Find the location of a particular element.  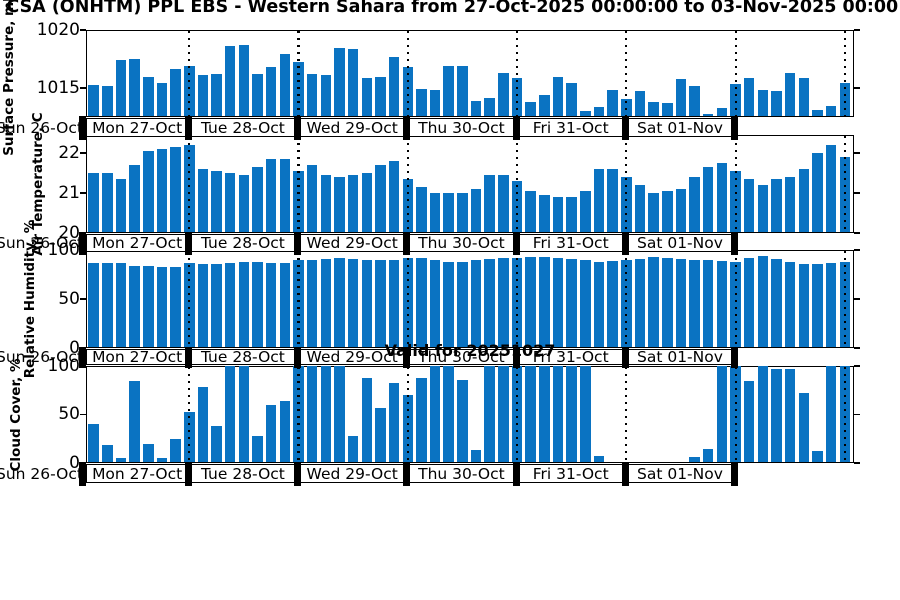

day-label-box: Wed 29-Oct is located at coordinates (352, 473).